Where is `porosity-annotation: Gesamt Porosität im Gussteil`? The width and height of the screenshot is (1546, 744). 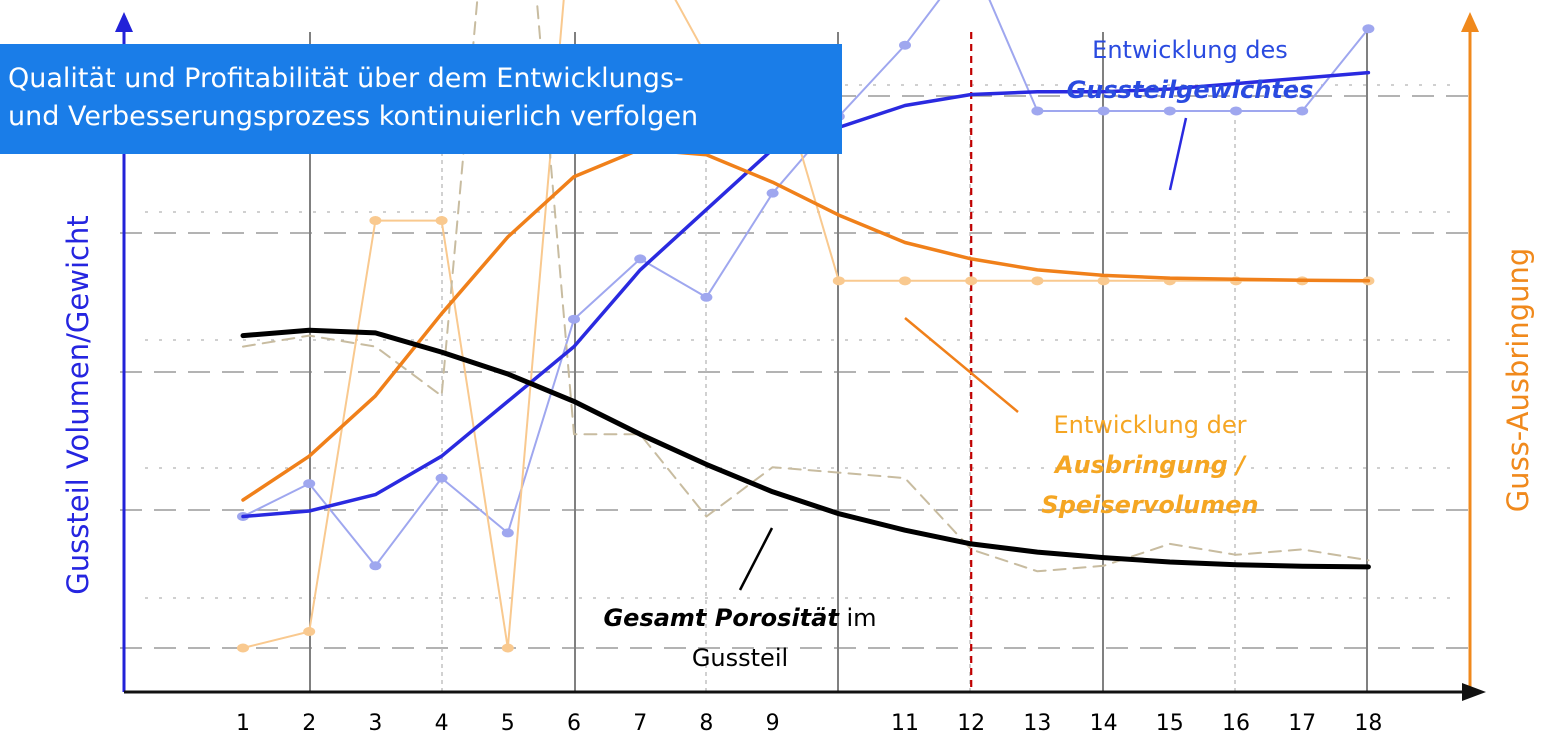 porosity-annotation: Gesamt Porosität im Gussteil is located at coordinates (740, 638).